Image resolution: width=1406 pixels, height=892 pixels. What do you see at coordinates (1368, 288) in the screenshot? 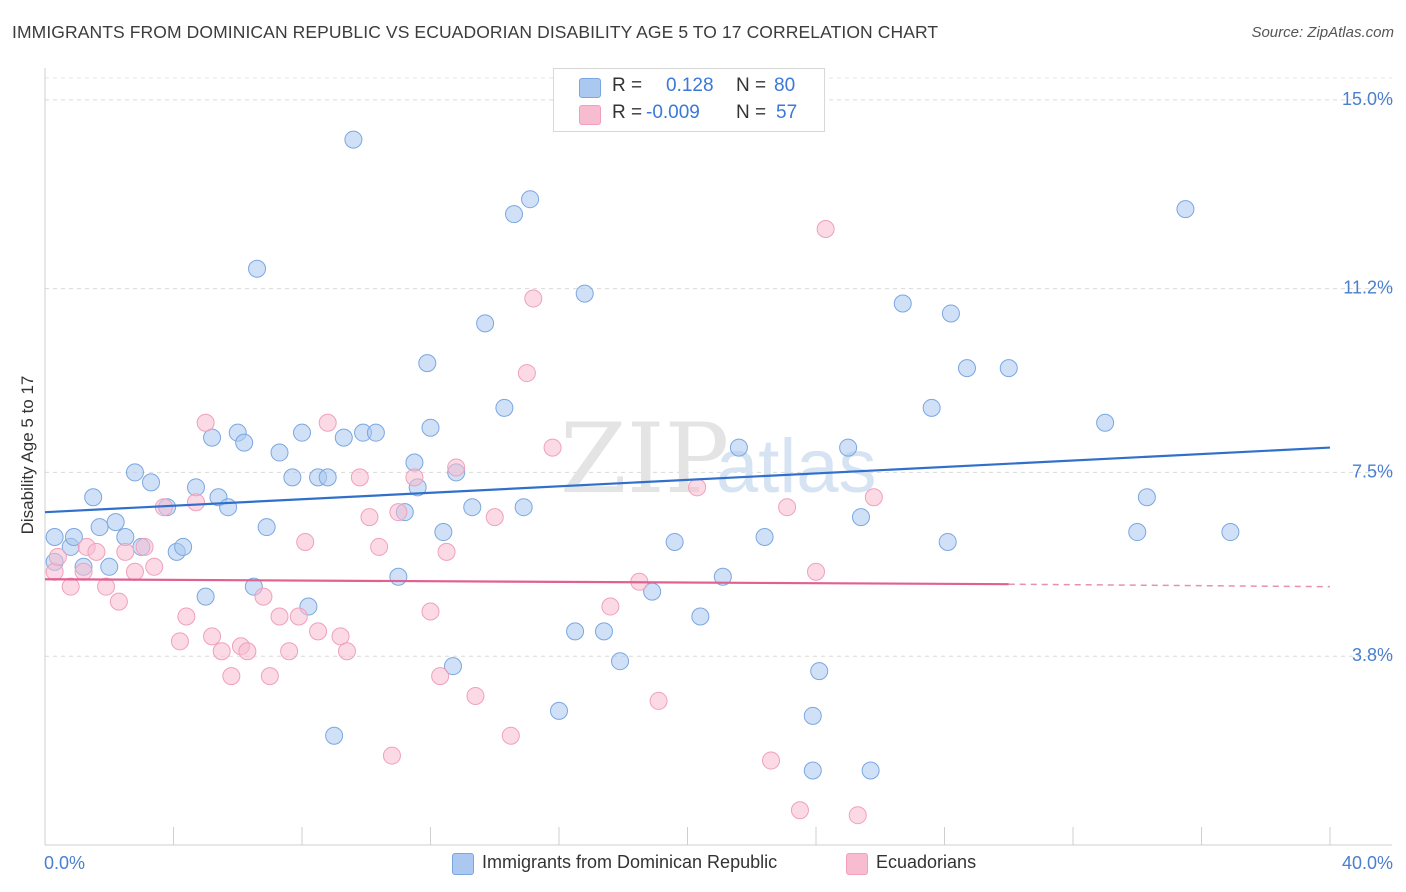
I see `y-tick-label: 11.2%` at bounding box center [1368, 288].